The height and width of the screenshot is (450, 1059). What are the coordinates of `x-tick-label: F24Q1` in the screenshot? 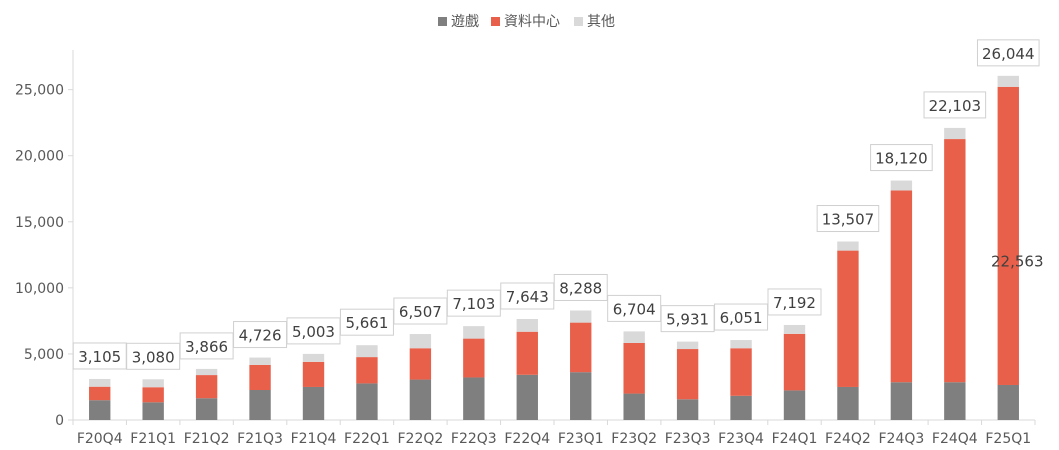 It's located at (795, 439).